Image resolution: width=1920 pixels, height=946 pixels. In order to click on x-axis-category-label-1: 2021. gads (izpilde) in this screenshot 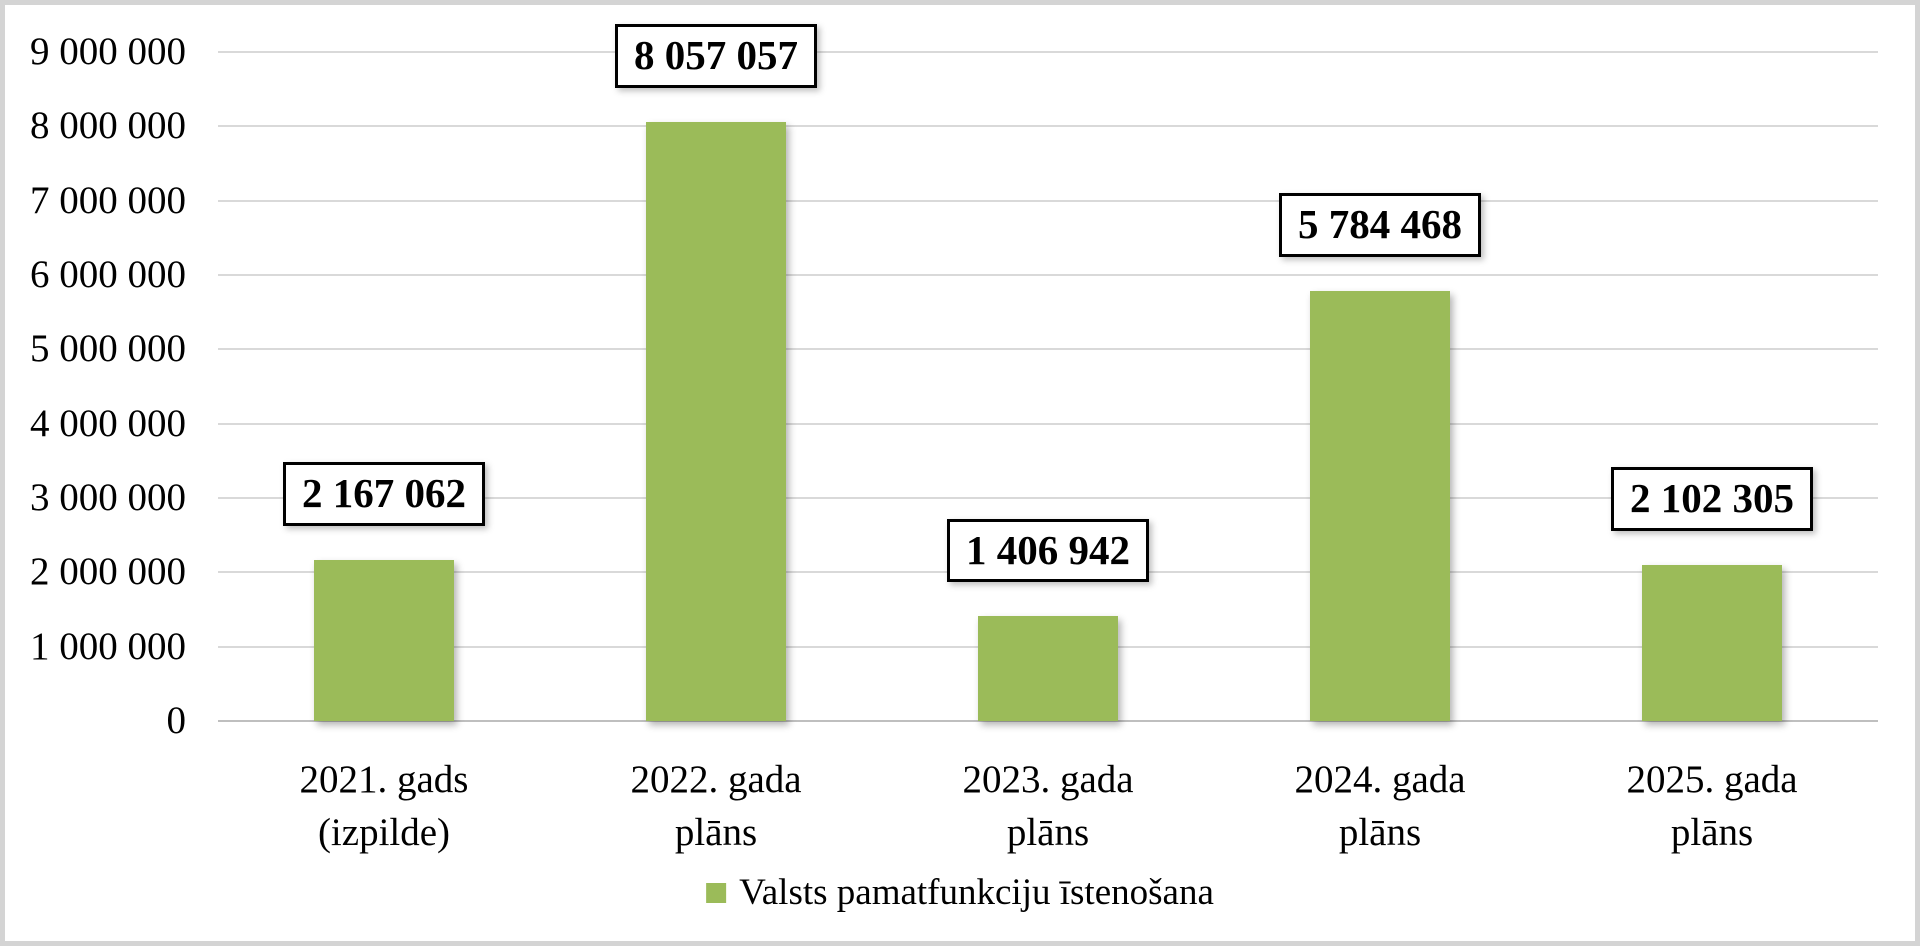, I will do `click(384, 806)`.